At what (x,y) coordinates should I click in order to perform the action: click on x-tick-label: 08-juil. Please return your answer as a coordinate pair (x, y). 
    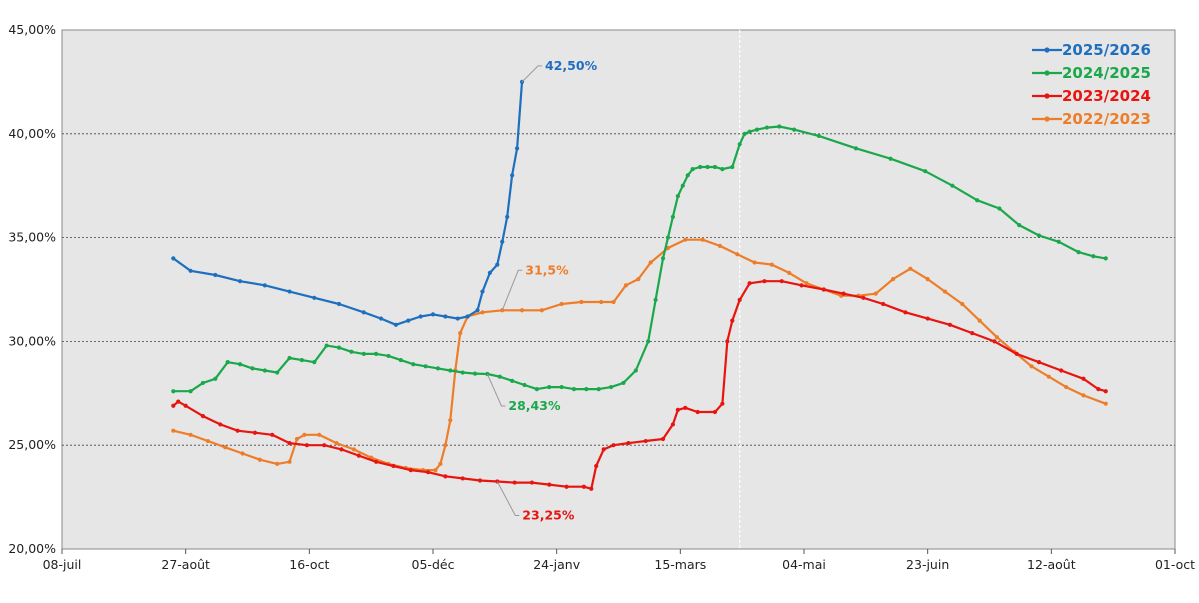
    Looking at the image, I should click on (62, 564).